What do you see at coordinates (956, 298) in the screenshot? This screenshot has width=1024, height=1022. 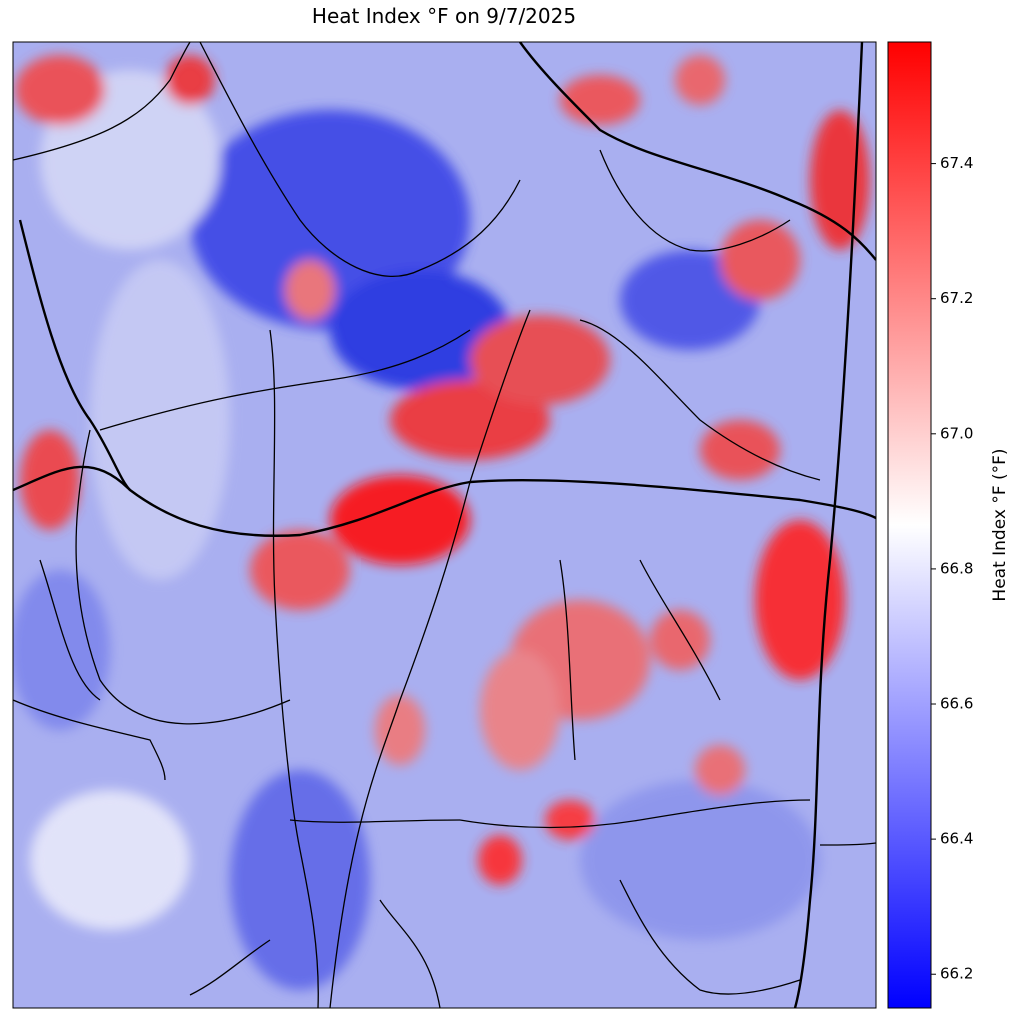 I see `colorbar-tick-label: 67.2` at bounding box center [956, 298].